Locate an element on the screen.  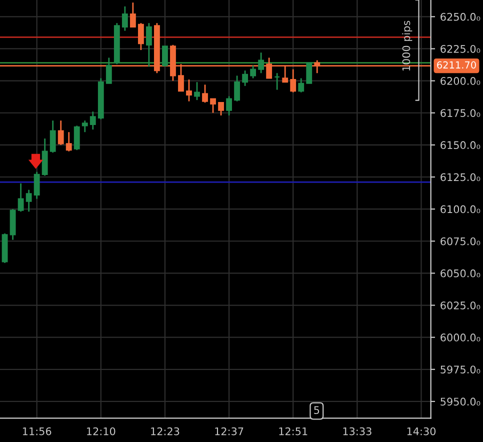
x-tick-label: 14:30 is located at coordinates (421, 431).